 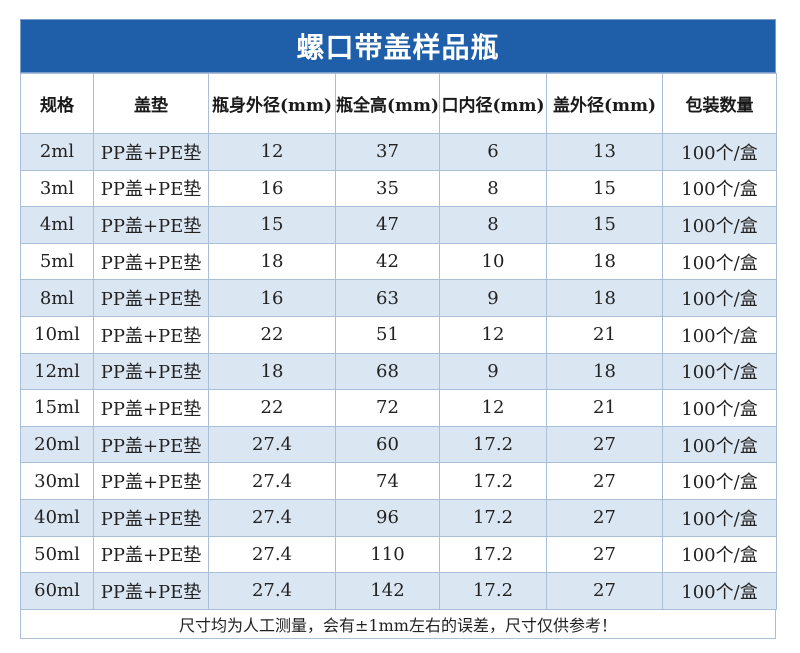 What do you see at coordinates (57, 444) in the screenshot?
I see `spec-cell: 20ml` at bounding box center [57, 444].